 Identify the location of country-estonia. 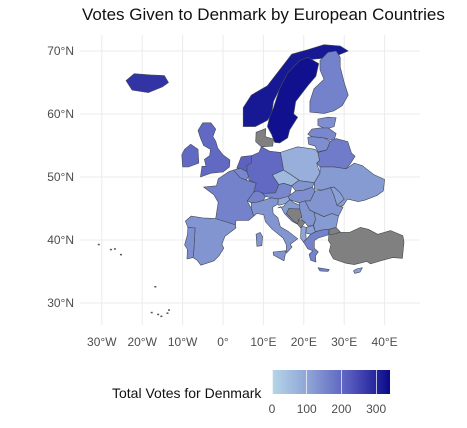
(327, 123).